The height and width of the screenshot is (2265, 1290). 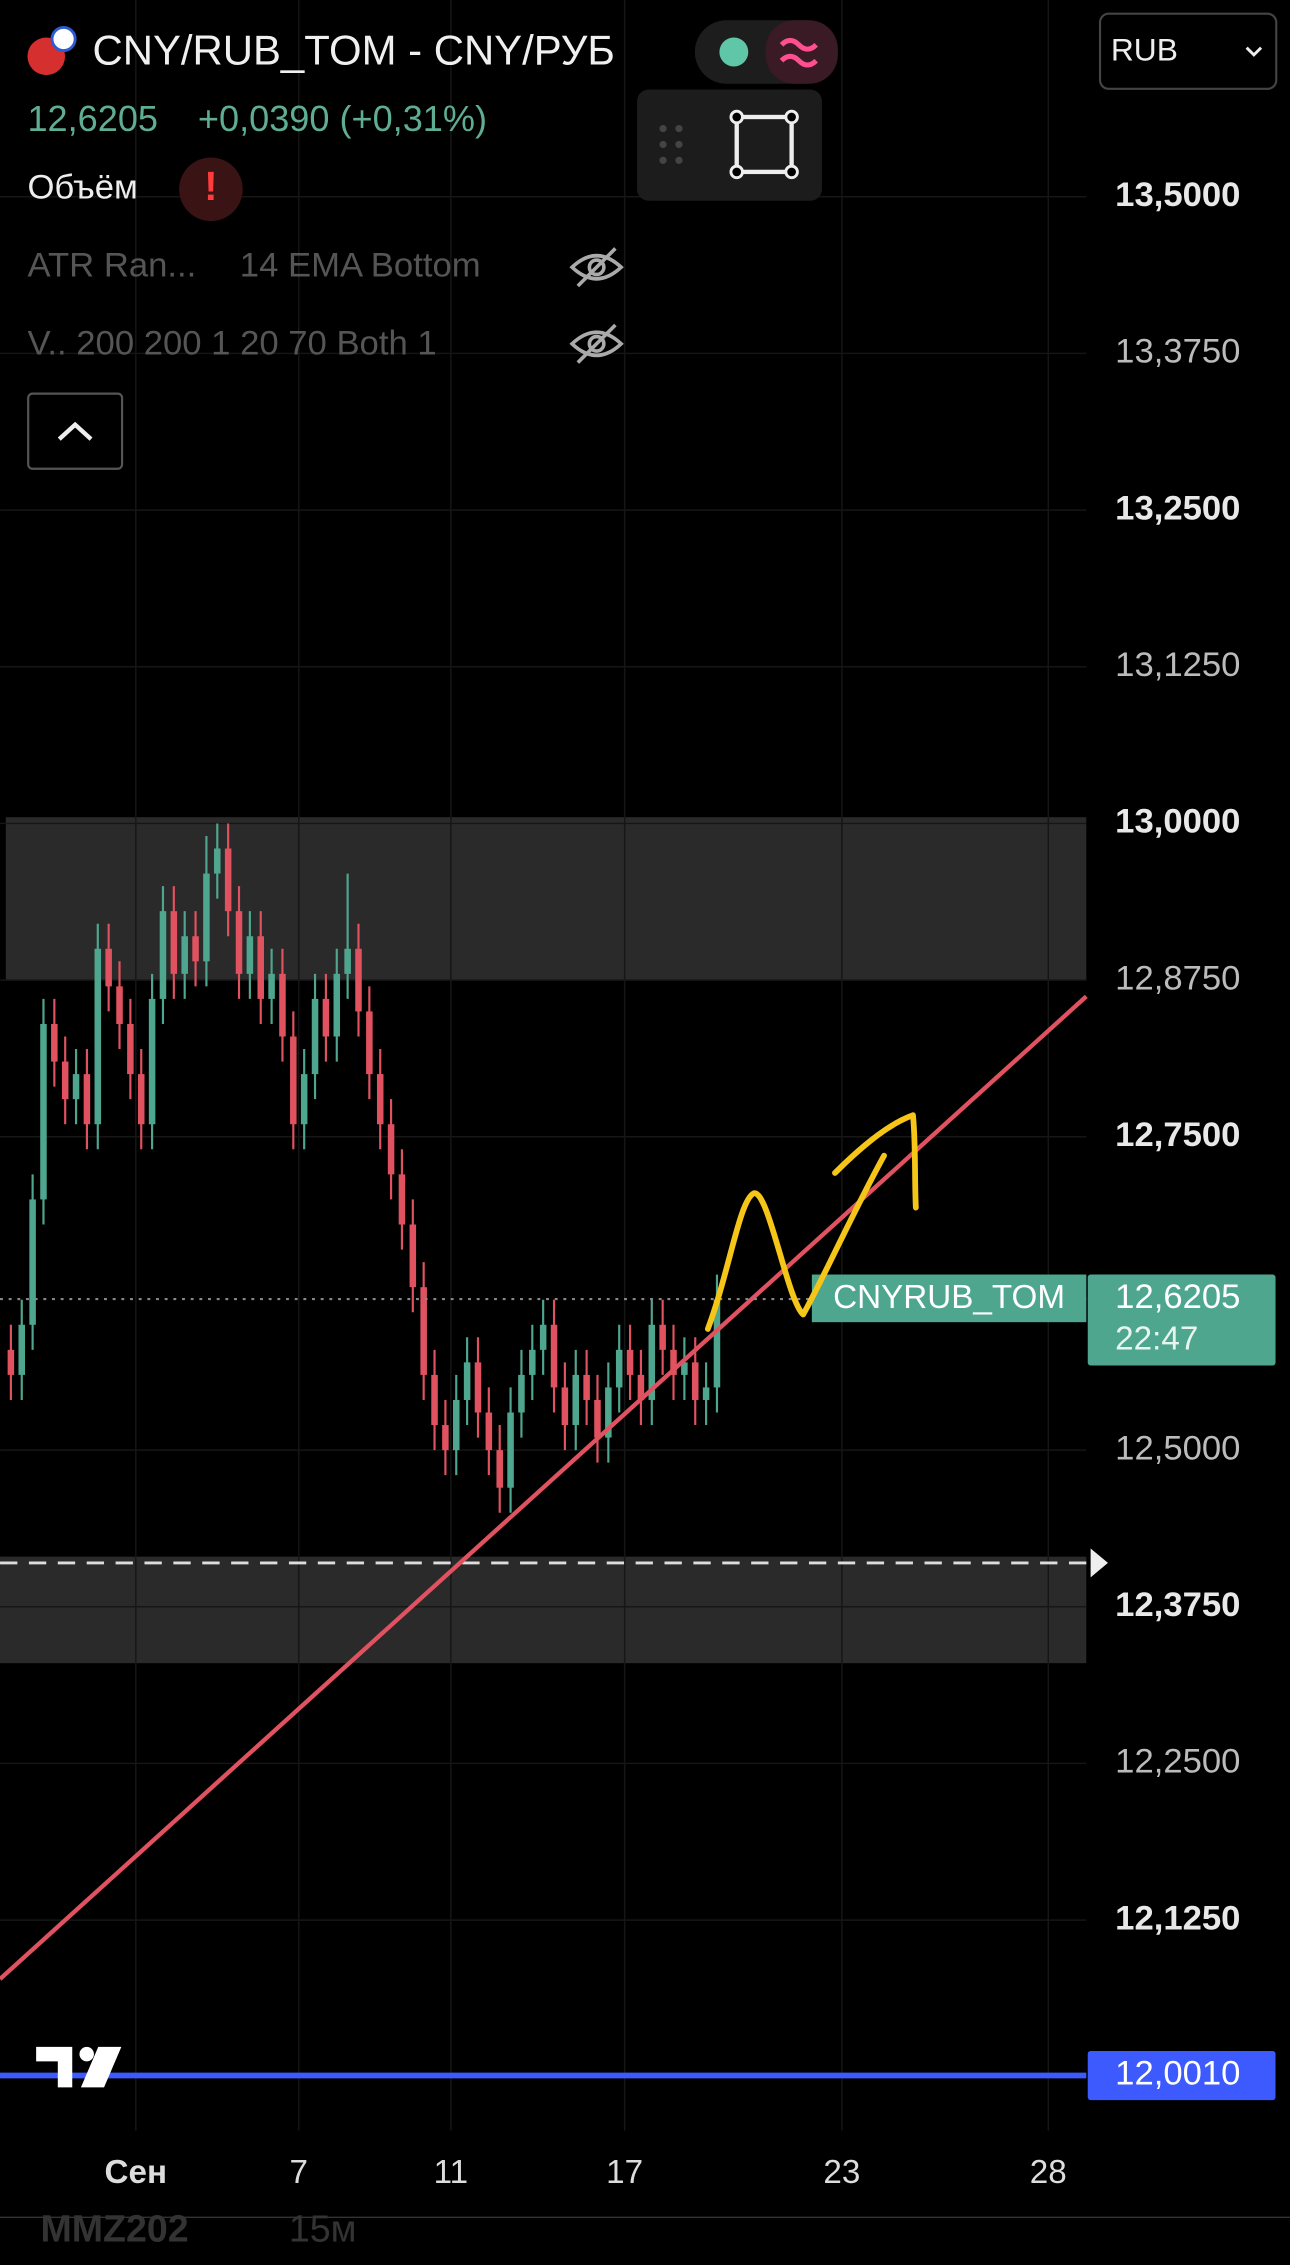 I want to click on level-marker, so click(x=1099, y=1563).